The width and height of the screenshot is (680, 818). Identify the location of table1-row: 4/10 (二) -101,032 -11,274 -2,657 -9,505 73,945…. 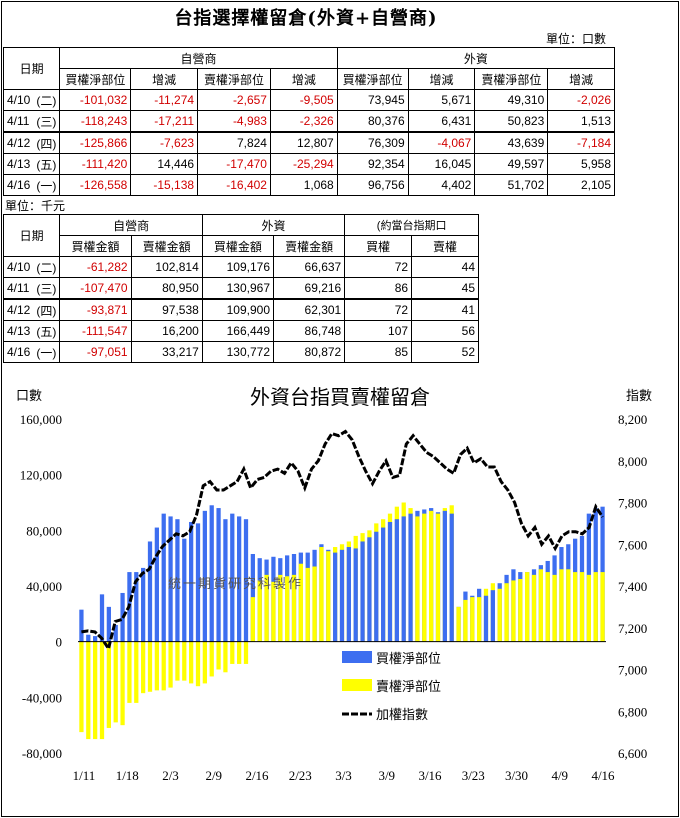
(309, 100).